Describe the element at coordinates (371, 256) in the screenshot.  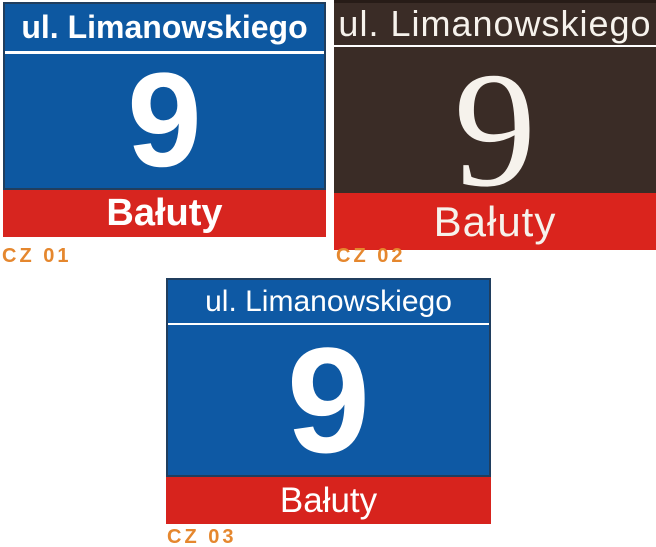
I see `variant-label-cz02: CZ 02` at that location.